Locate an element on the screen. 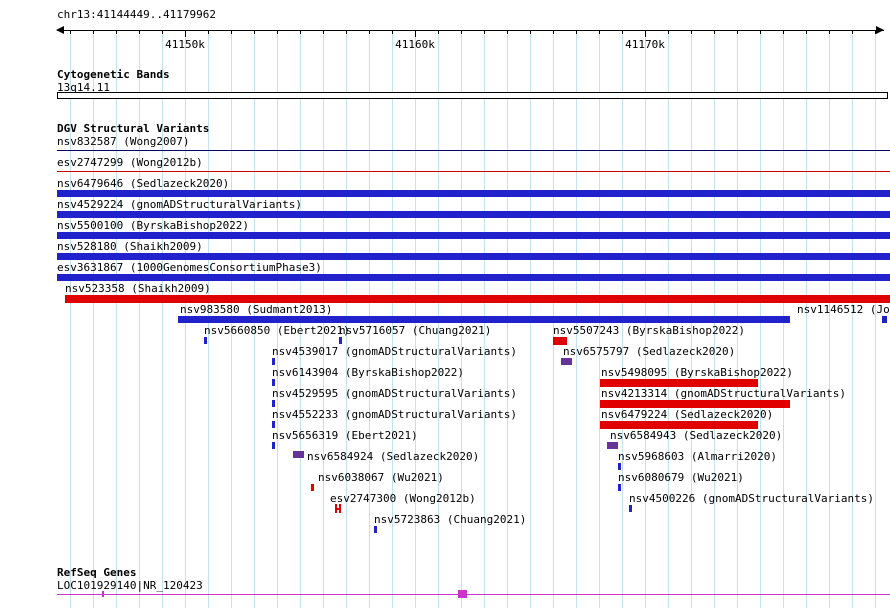 This screenshot has height=608, width=890. variant-label: nsv6575797 (Sedlazeck2020) is located at coordinates (649, 351).